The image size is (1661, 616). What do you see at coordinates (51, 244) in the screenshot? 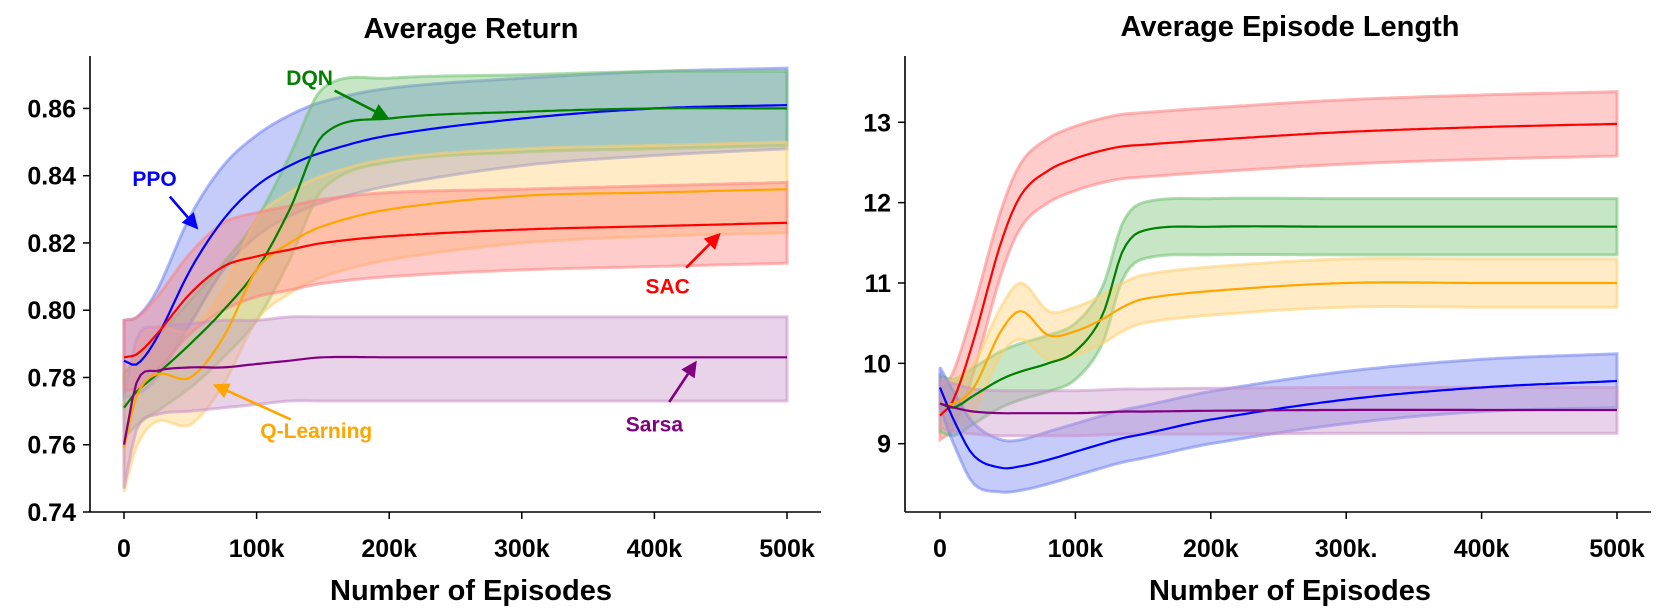
I see `y-tick-label: 0.82` at bounding box center [51, 244].